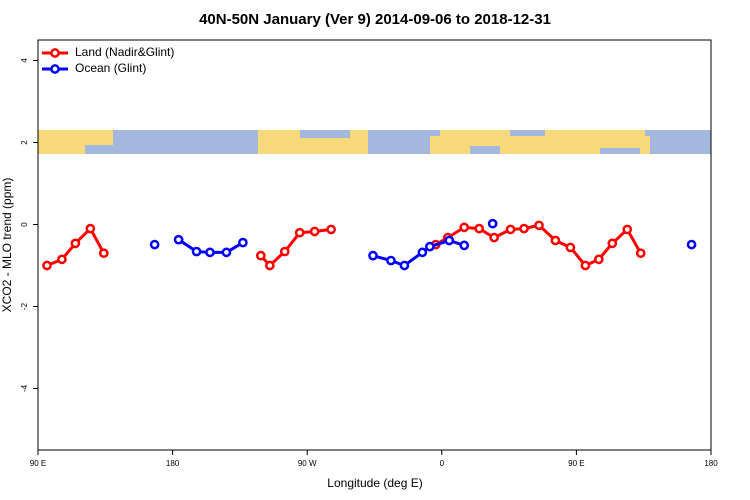  Describe the element at coordinates (24, 306) in the screenshot. I see `y-tick-label: -2` at that location.